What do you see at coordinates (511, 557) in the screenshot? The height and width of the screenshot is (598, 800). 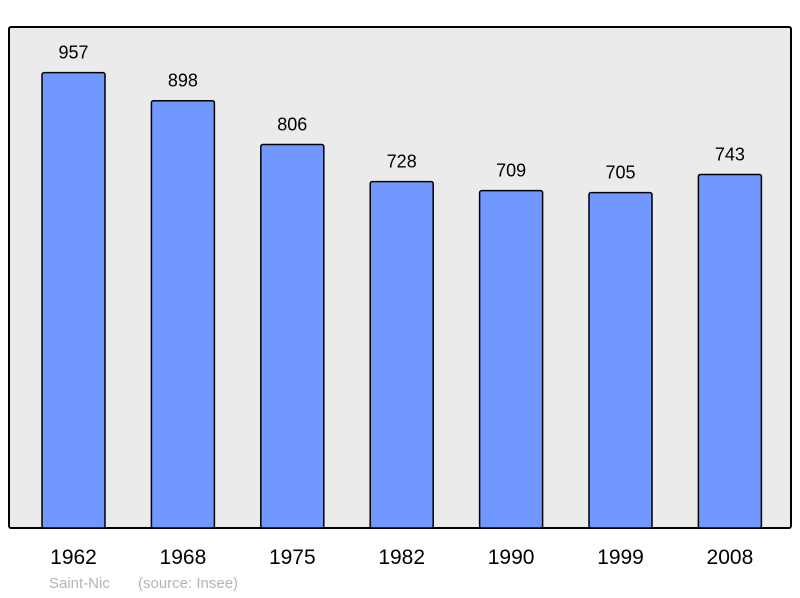 I see `x-tick-label: 1990` at bounding box center [511, 557].